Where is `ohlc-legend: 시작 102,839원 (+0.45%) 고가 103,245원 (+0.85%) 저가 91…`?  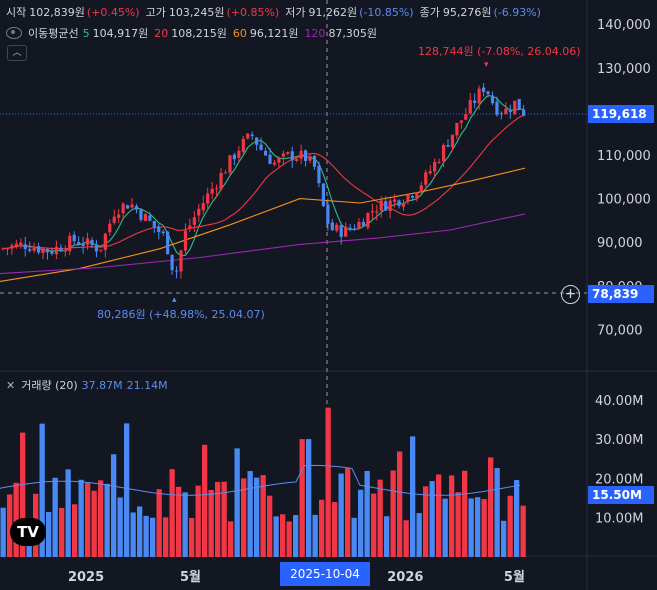 ohlc-legend: 시작 102,839원 (+0.45%) 고가 103,245원 (+0.85%) 저가 91… is located at coordinates (276, 12).